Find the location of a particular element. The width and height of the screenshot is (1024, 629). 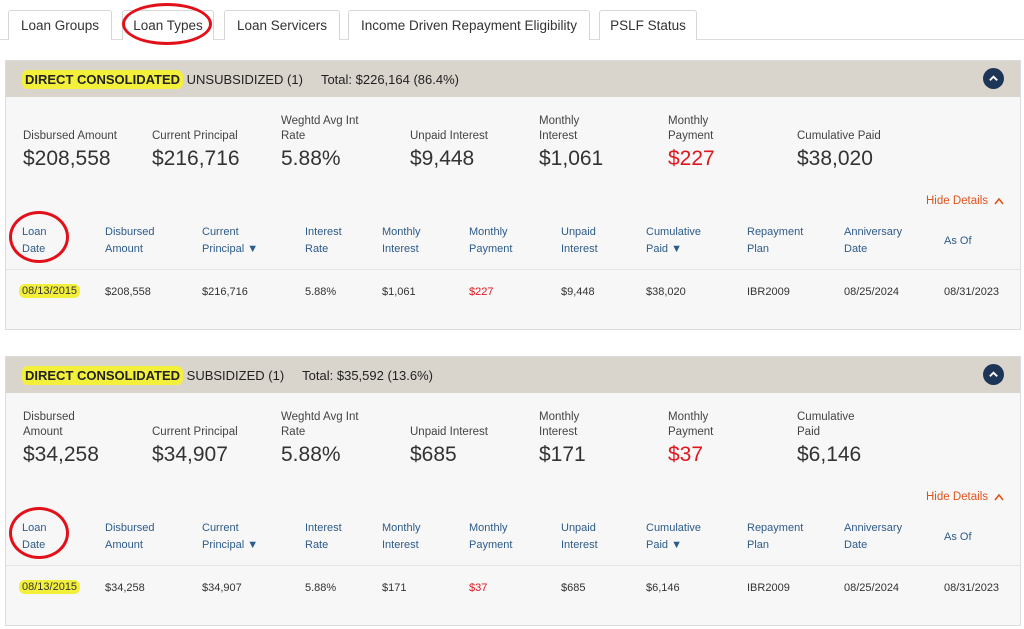

section-total: Total: $226,164 (86.4%) is located at coordinates (389, 79).